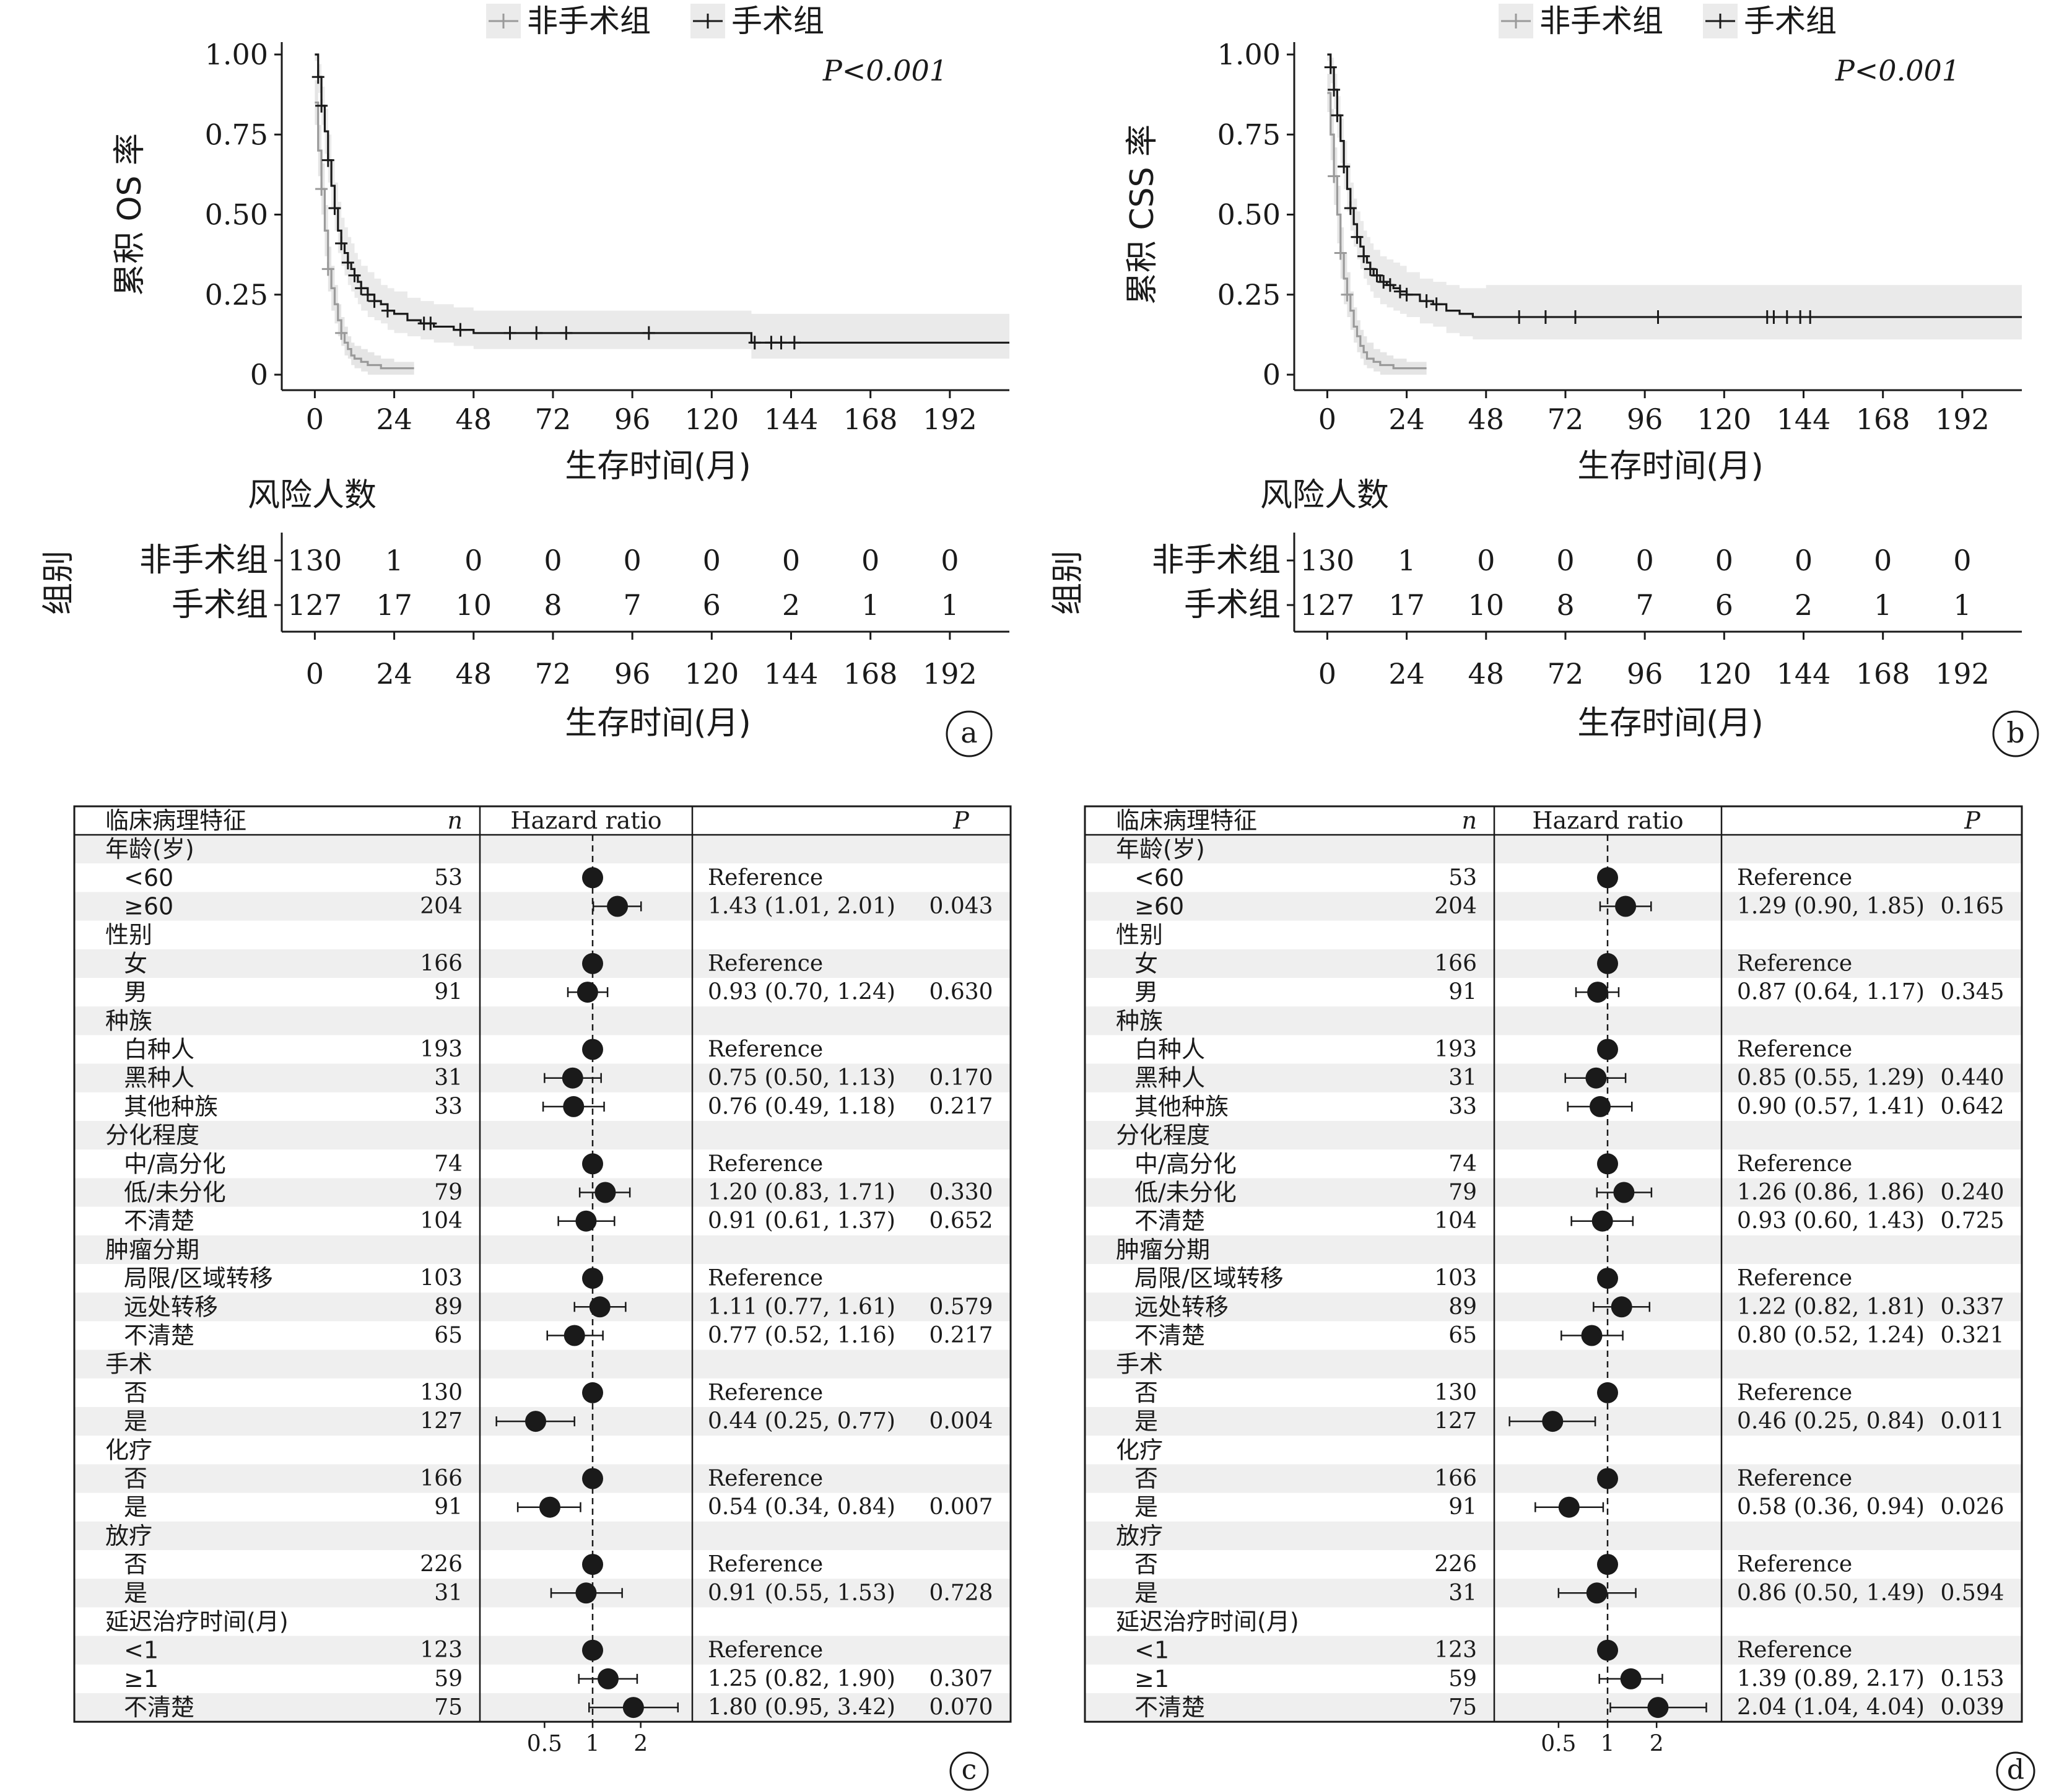 This screenshot has height=1791, width=2072. Describe the element at coordinates (175, 1163) in the screenshot. I see `row-label: 中/高分化` at that location.